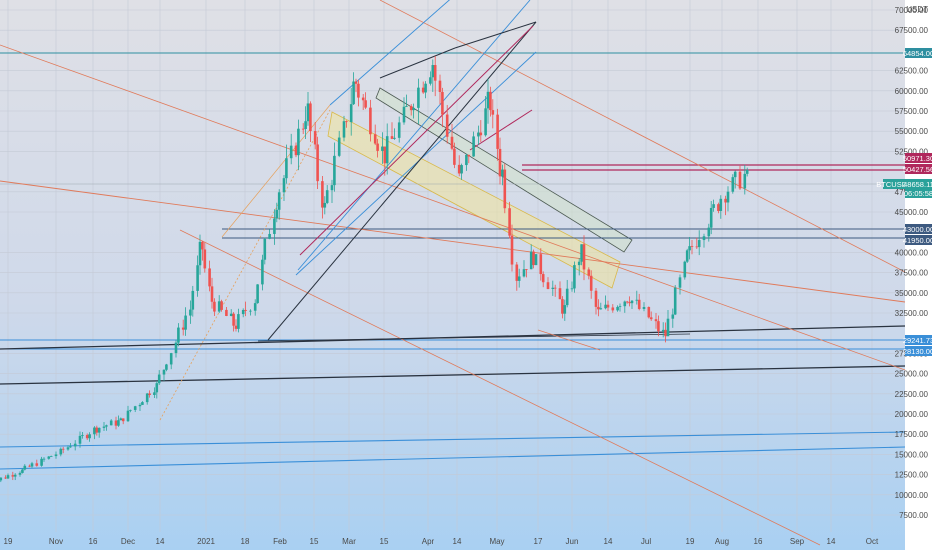  I want to click on y-tick-label: 37500.00, so click(912, 273).